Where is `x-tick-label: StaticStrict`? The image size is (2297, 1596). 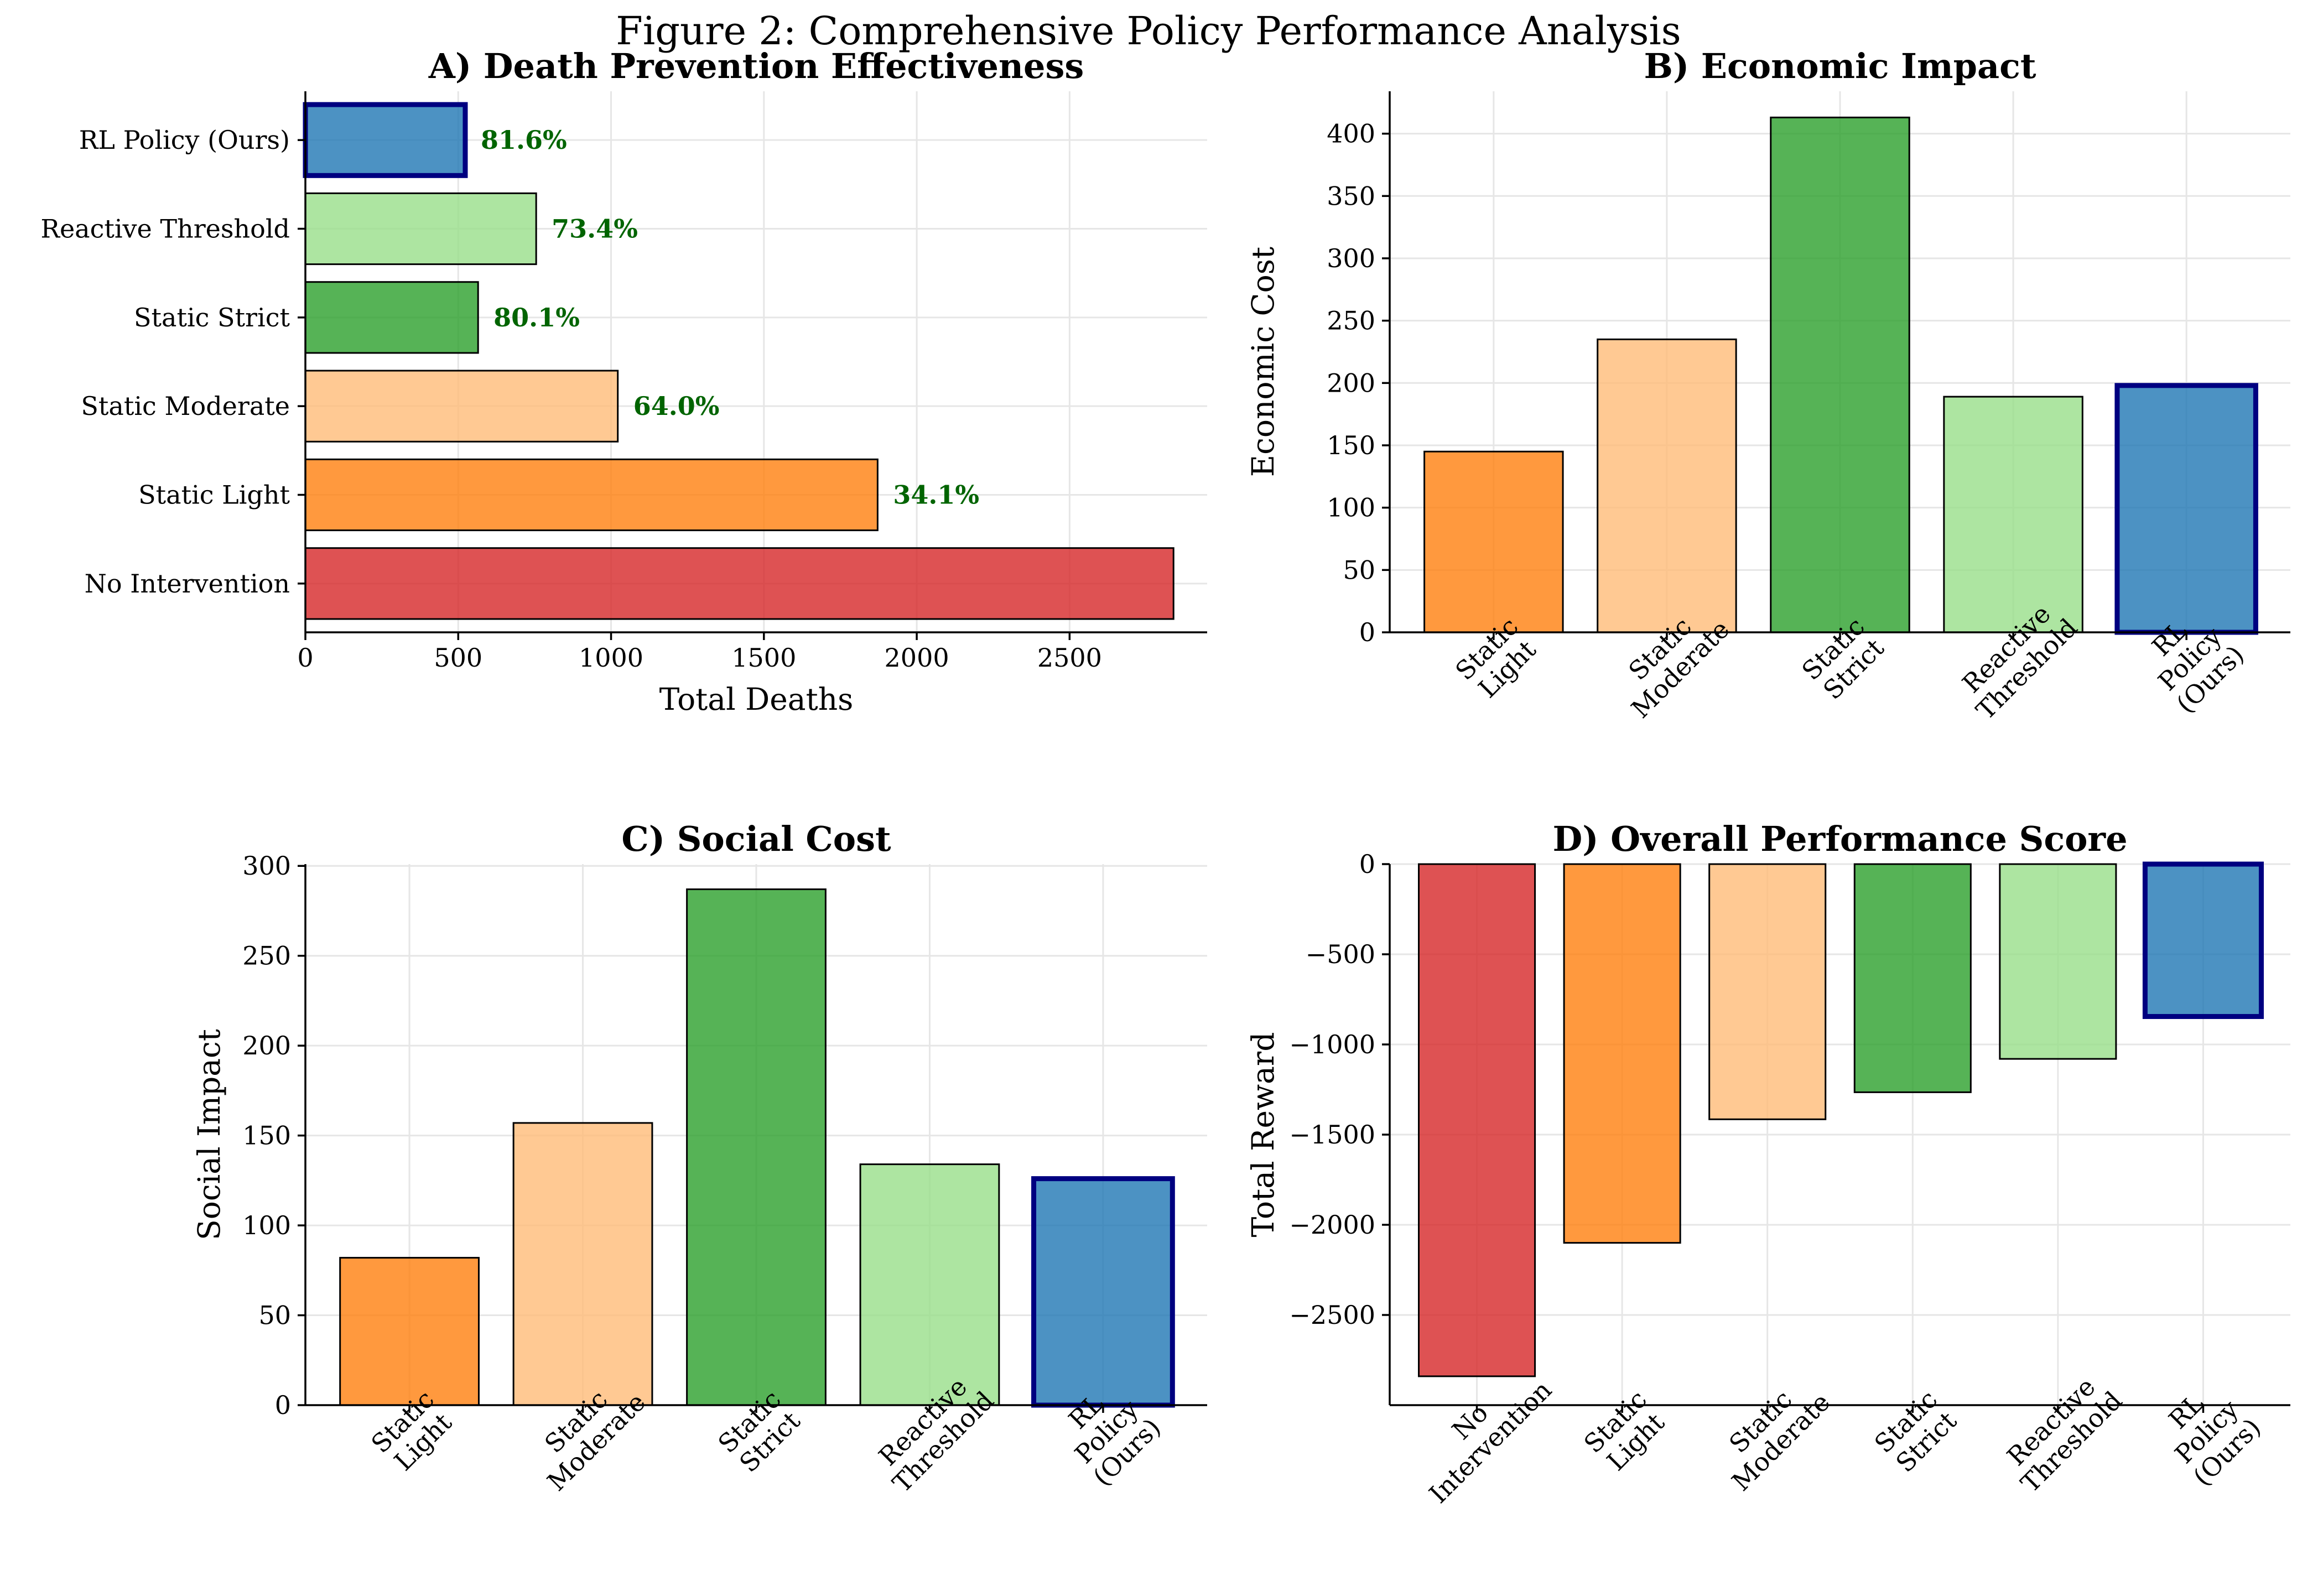
x-tick-label: StaticStrict is located at coordinates (1916, 1432).